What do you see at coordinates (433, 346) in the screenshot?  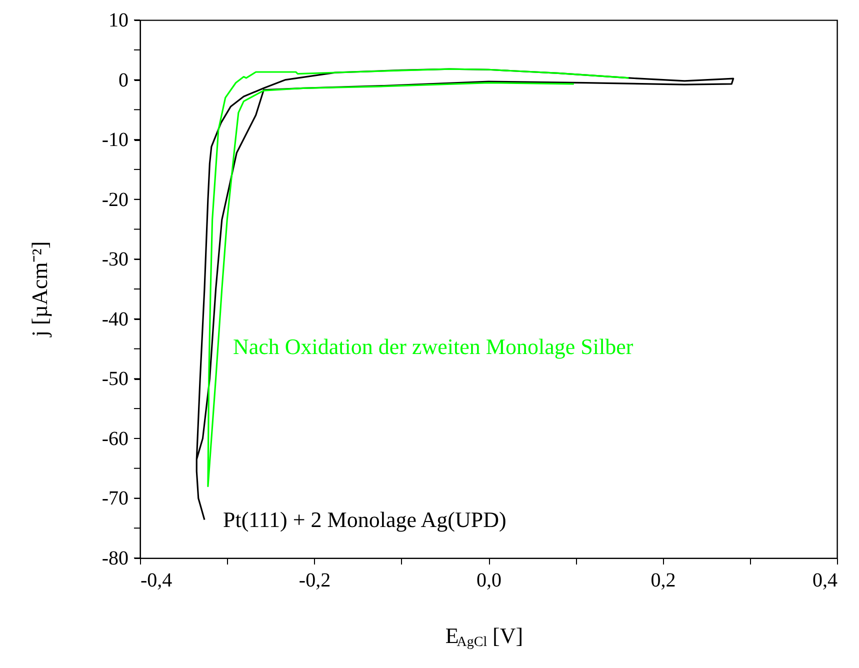 I see `series-label: Nach Oxidation der zweiten Monolage Silber` at bounding box center [433, 346].